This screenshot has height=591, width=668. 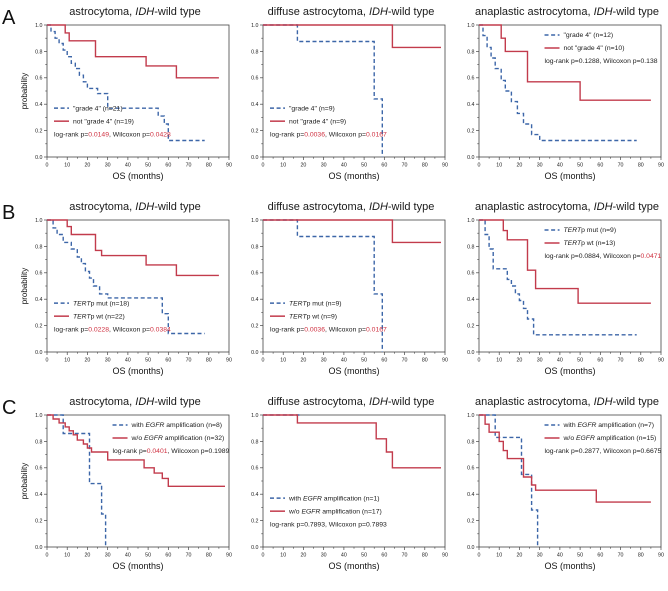 I want to click on stats-text: log-rank p=0.0884, Wilcoxon p=0.0471, so click(x=603, y=256).